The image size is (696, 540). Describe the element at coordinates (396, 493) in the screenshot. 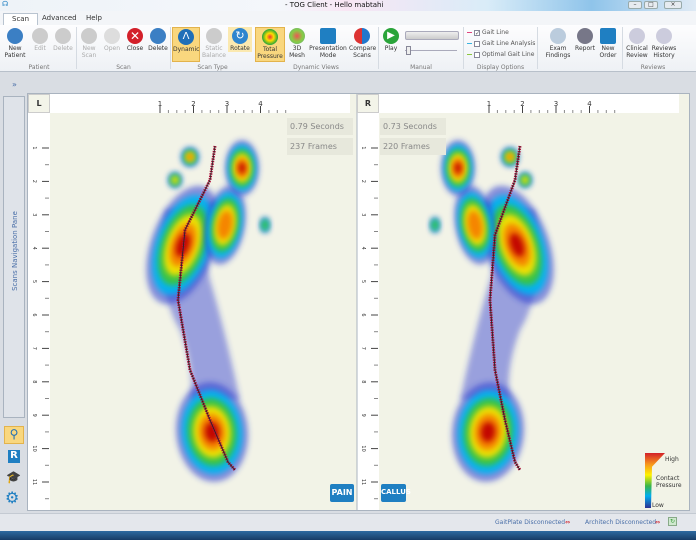

I see `add-callus-button: CALLUS` at that location.